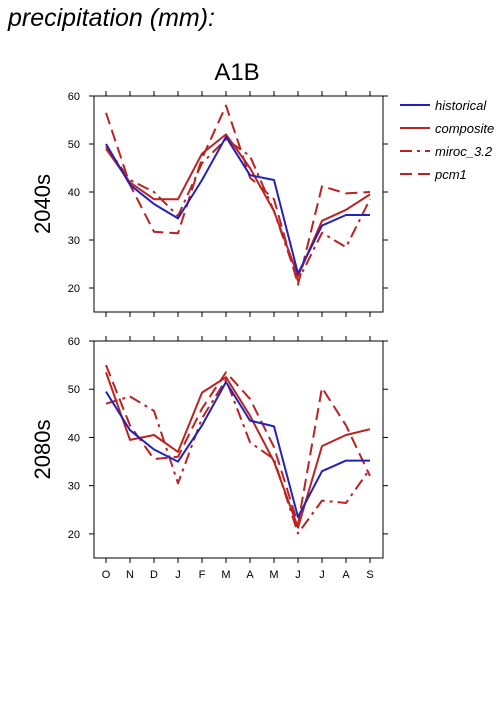 Image resolution: width=501 pixels, height=709 pixels. What do you see at coordinates (369, 575) in the screenshot?
I see `x-tick-label: S` at bounding box center [369, 575].